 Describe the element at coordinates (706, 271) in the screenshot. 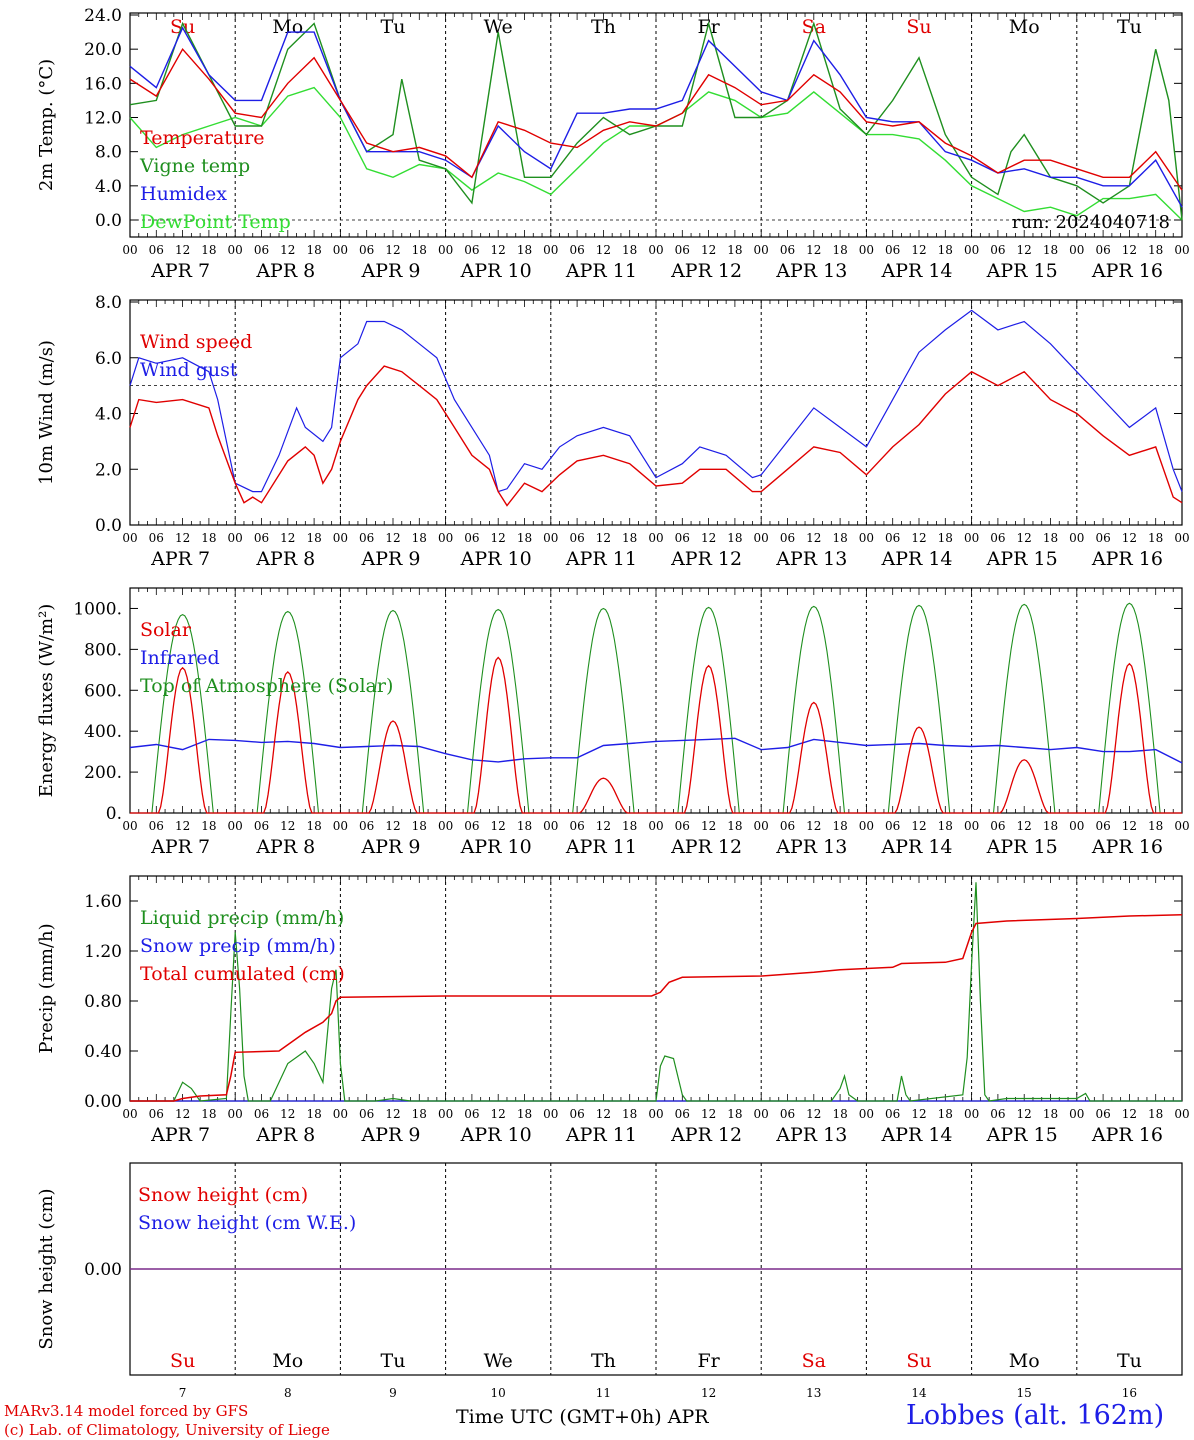

I see `date-label: APR 12` at that location.